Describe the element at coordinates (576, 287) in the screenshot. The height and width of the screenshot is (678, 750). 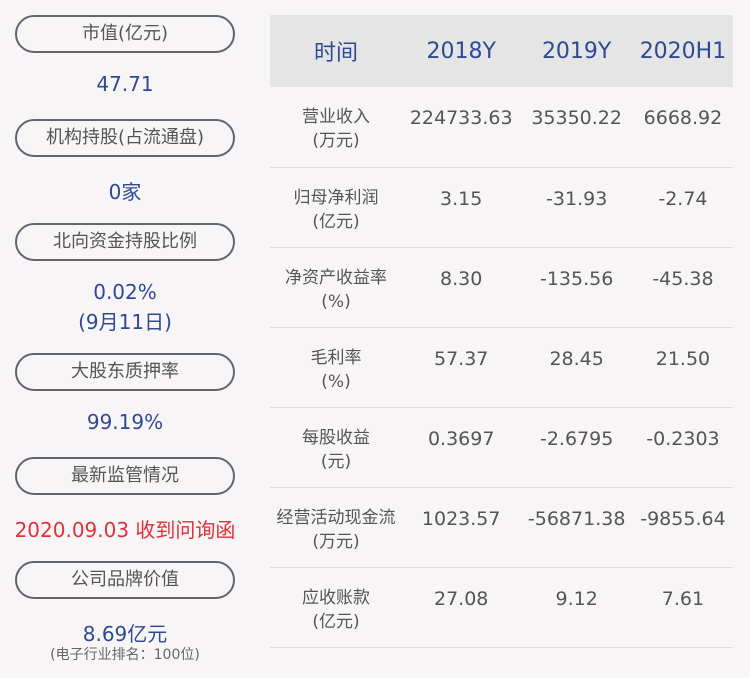
I see `row-value: -135.56` at that location.